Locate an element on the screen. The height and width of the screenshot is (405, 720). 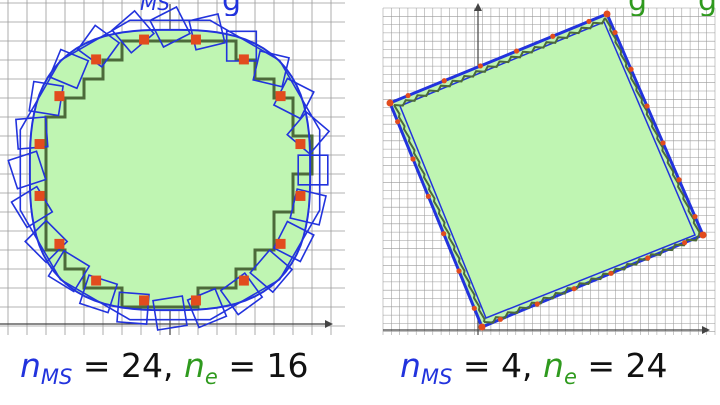
header-fragment-ms: MS is located at coordinates (170, 8).